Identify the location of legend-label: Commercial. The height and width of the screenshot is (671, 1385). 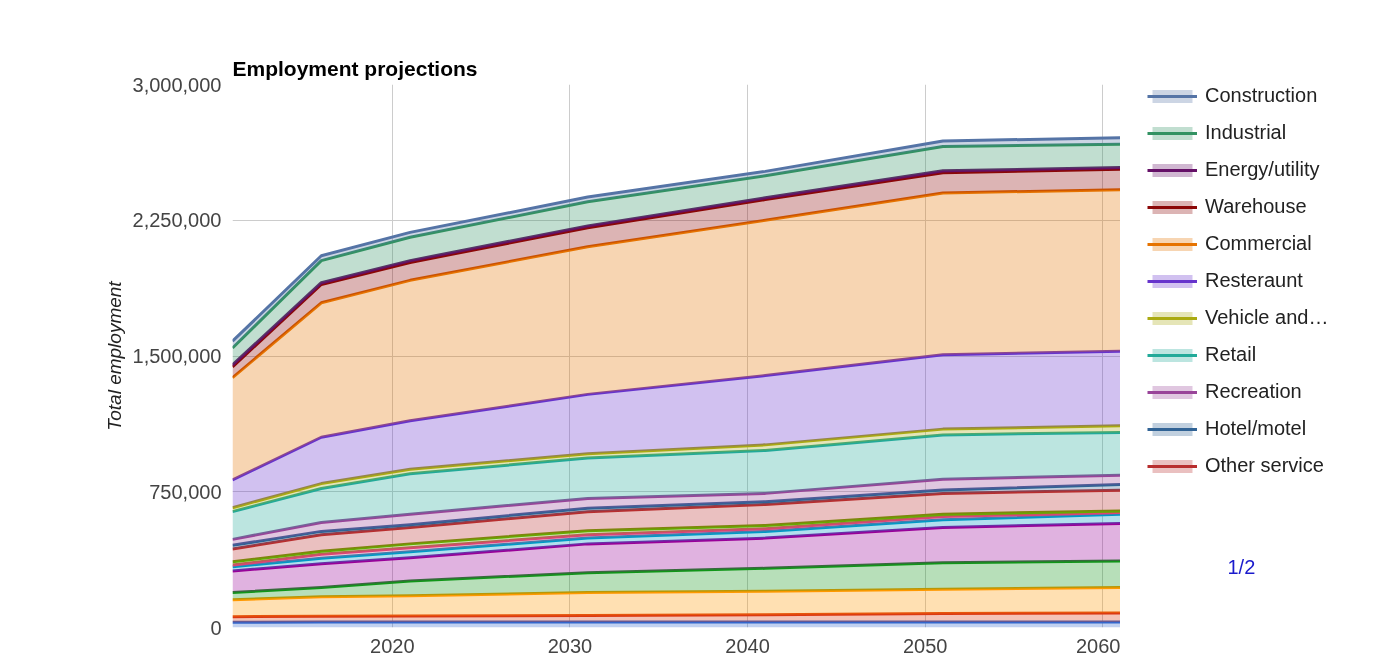
(1258, 243).